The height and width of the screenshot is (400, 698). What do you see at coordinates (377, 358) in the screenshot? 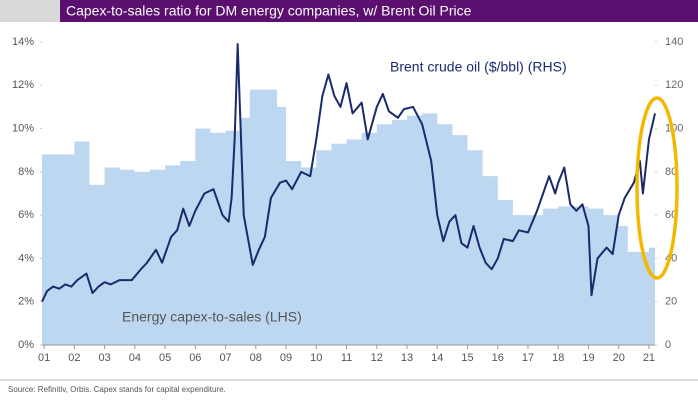
I see `x-tick-label: 12` at bounding box center [377, 358].